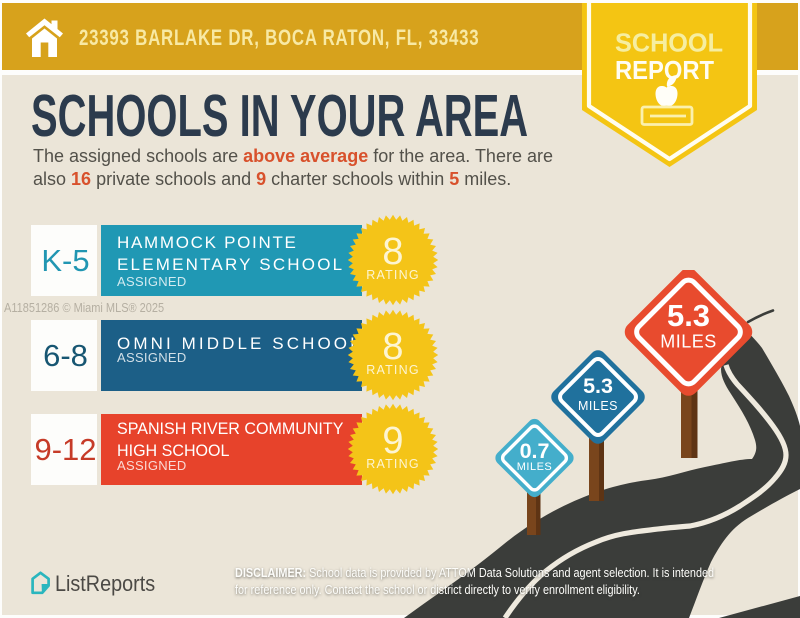  What do you see at coordinates (664, 70) in the screenshot?
I see `svg-text: REPORT` at bounding box center [664, 70].